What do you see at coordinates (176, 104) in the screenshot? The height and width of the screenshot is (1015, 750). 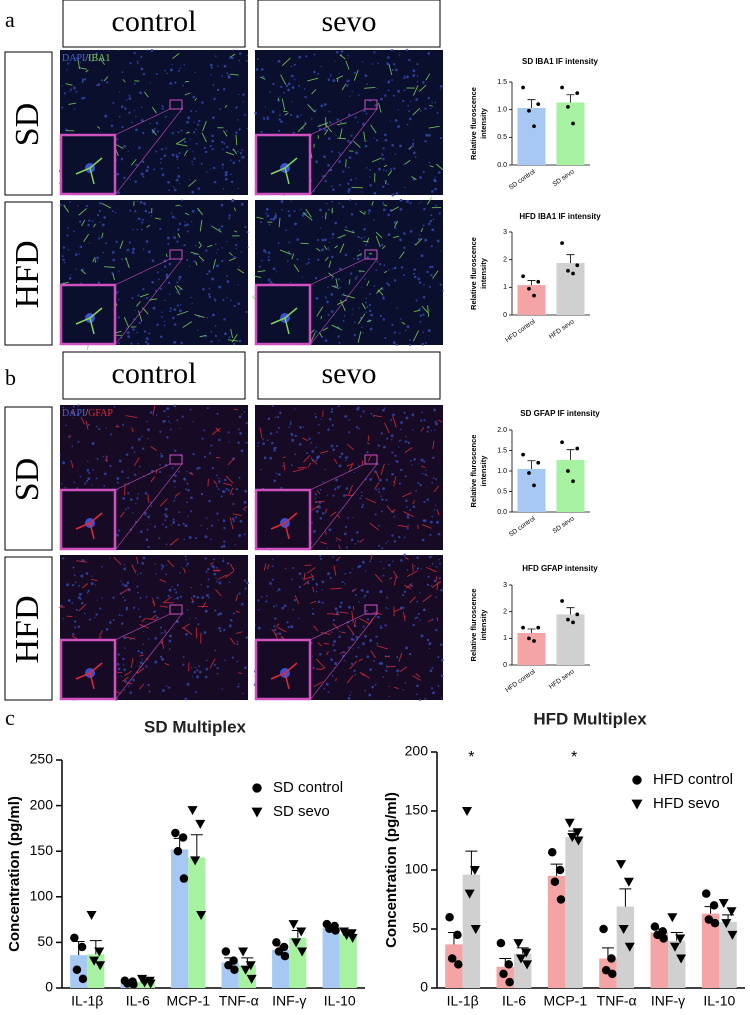 I see `zoom-box` at bounding box center [176, 104].